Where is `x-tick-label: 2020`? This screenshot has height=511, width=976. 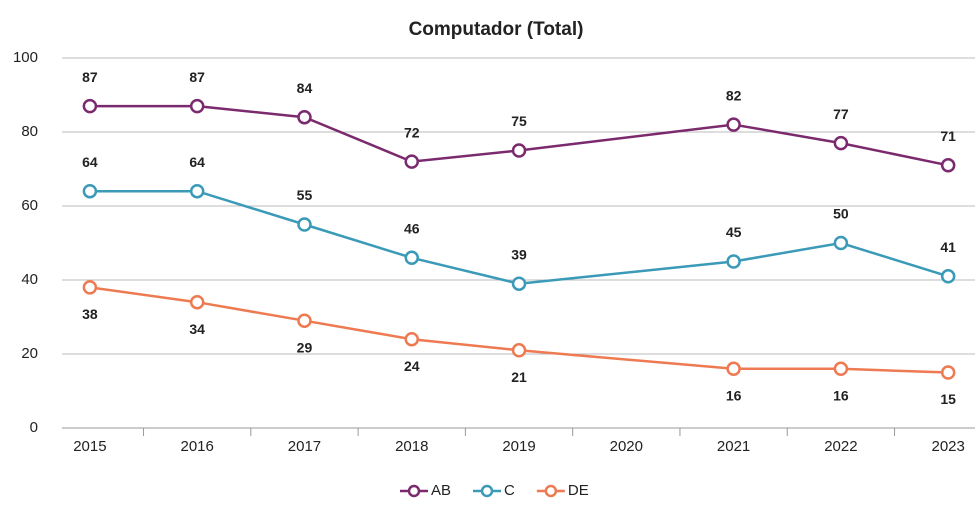 x-tick-label: 2020 is located at coordinates (626, 446).